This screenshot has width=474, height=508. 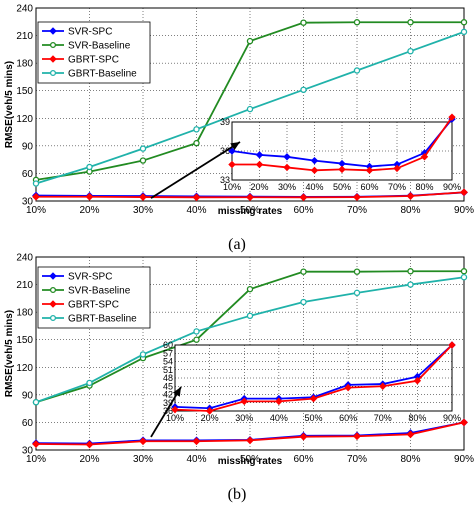 What do you see at coordinates (89, 459) in the screenshot?
I see `x-tick-label: 20%` at bounding box center [89, 459].